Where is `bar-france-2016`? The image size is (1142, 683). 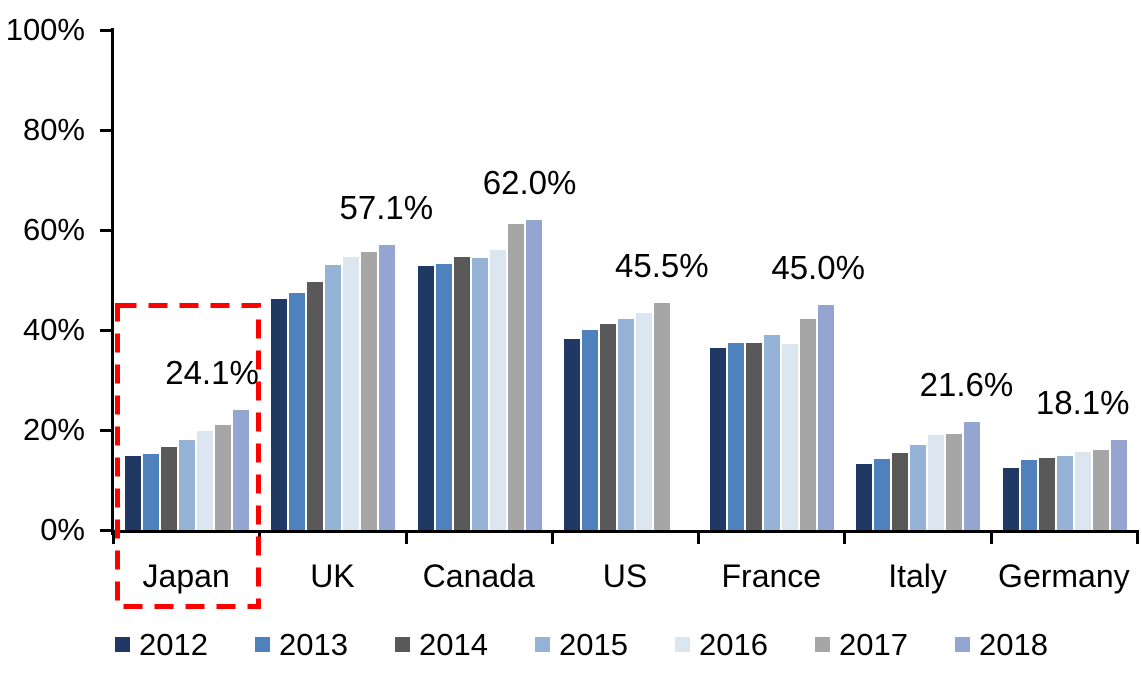 bar-france-2016 is located at coordinates (790, 437).